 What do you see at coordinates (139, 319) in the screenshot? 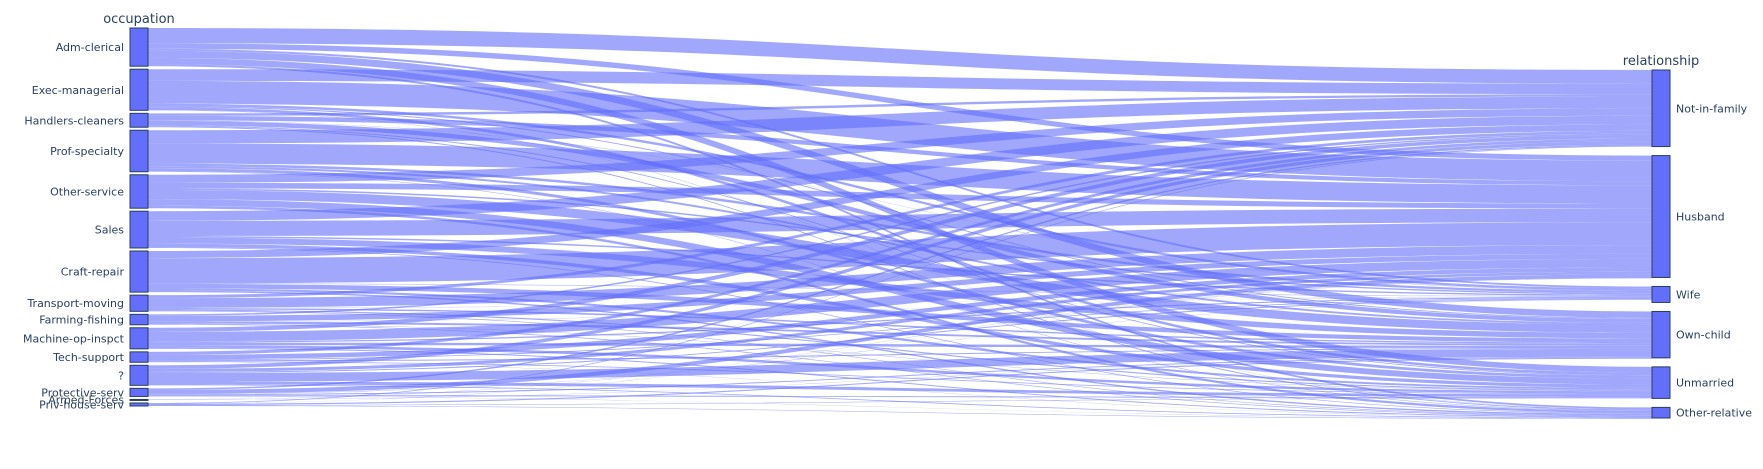
I see `category-bar-farming-fishing` at bounding box center [139, 319].